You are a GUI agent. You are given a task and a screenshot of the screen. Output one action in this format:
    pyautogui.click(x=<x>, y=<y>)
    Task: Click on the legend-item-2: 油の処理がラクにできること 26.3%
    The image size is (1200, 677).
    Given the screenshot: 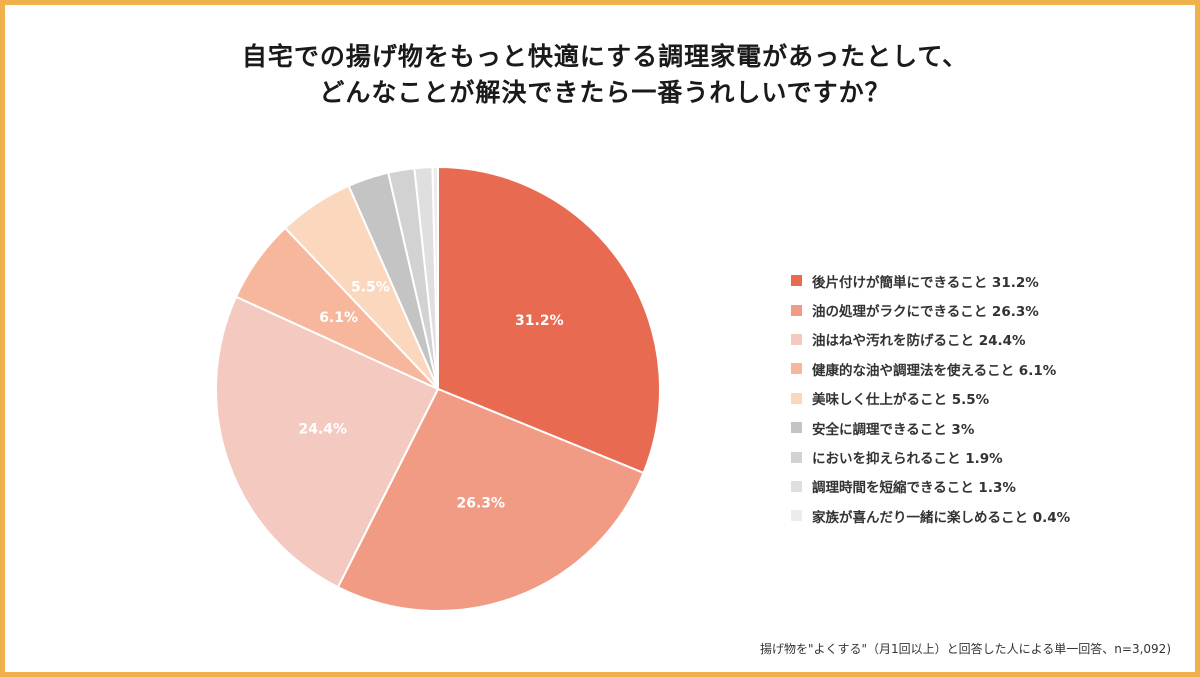 What is the action you would take?
    pyautogui.click(x=930, y=309)
    